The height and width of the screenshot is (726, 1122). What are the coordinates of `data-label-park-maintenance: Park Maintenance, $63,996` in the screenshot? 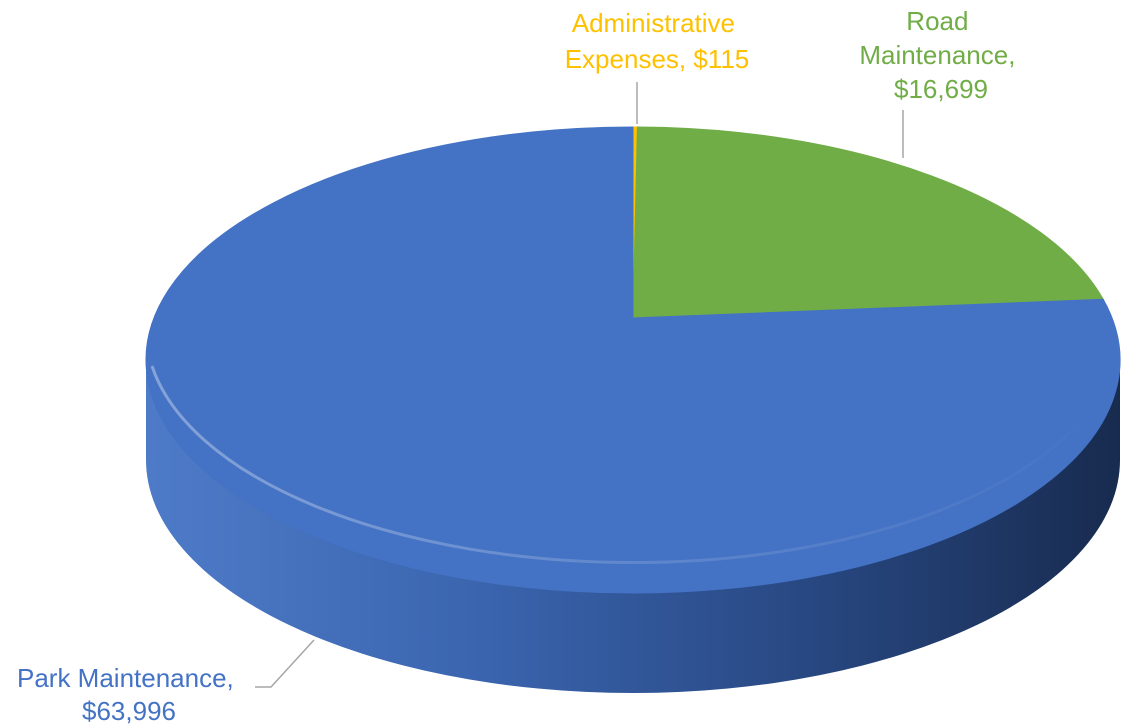 It's located at (129, 694).